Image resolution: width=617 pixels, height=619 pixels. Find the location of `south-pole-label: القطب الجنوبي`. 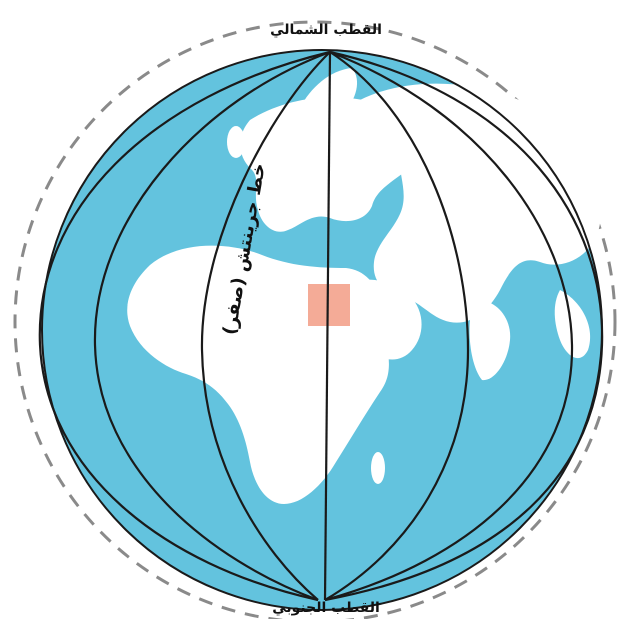

south-pole-label: القطب الجنوبي is located at coordinates (326, 608).